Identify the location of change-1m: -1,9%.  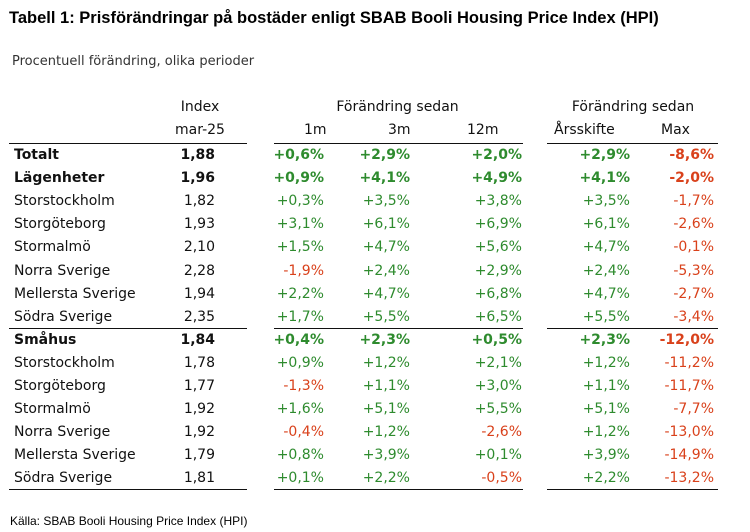
(303, 270).